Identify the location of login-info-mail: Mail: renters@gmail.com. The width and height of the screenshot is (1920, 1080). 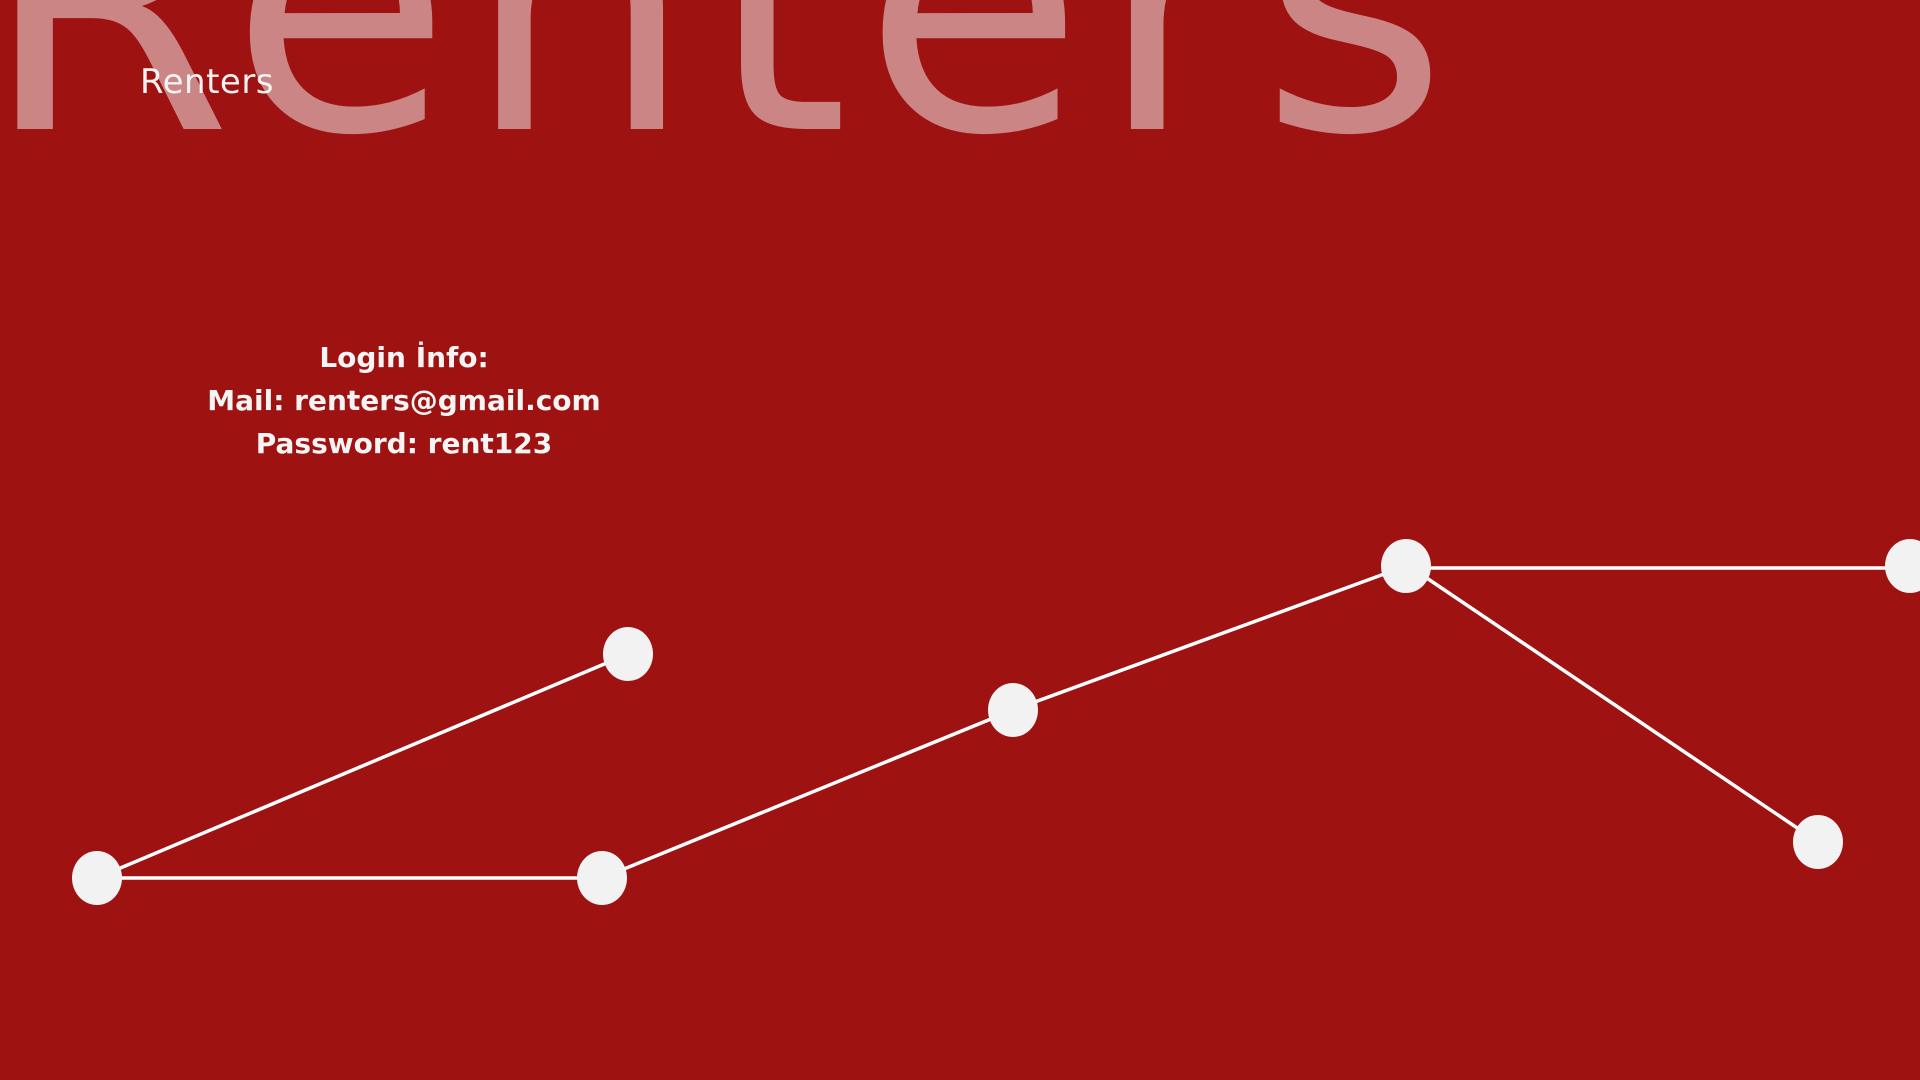
(404, 400).